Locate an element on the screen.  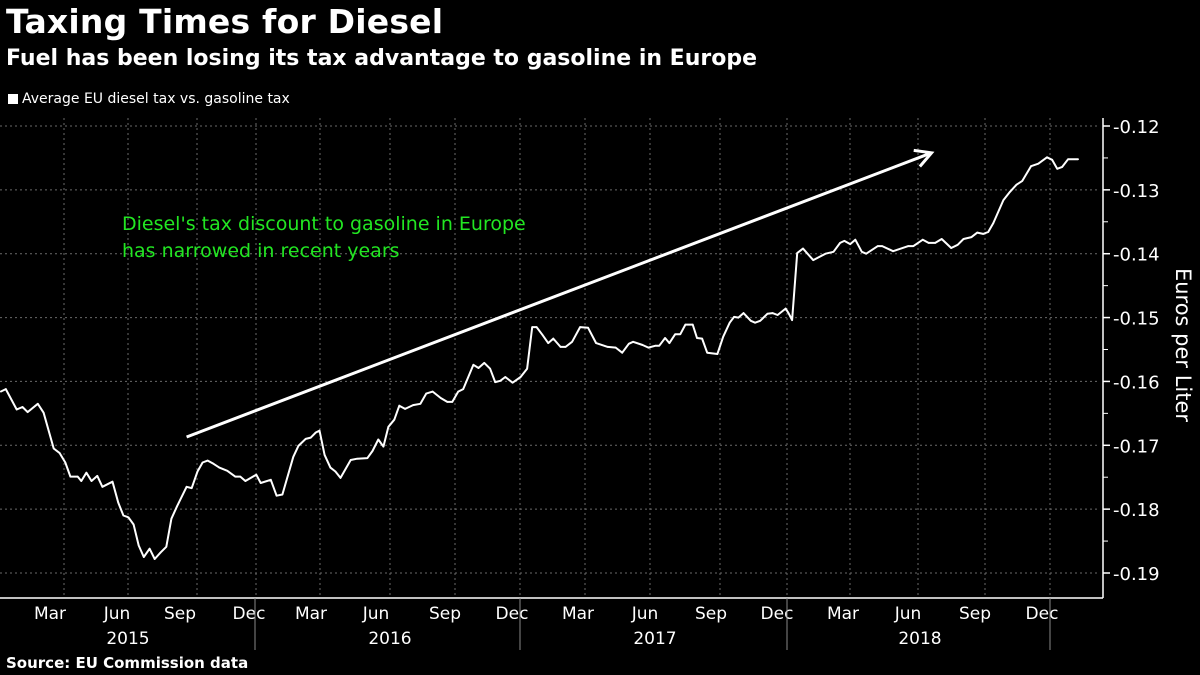
arrow-head is located at coordinates (924, 158).